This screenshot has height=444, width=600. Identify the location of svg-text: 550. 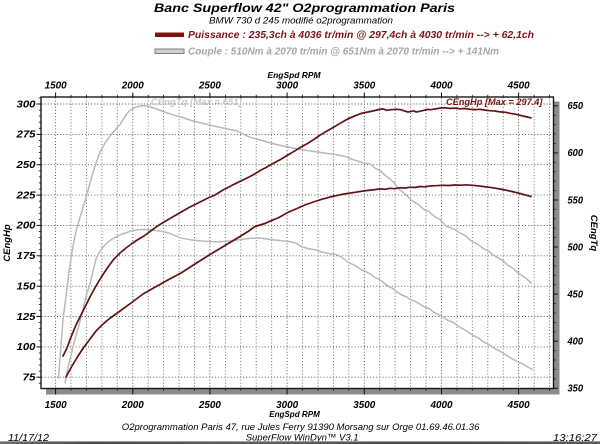
(576, 200).